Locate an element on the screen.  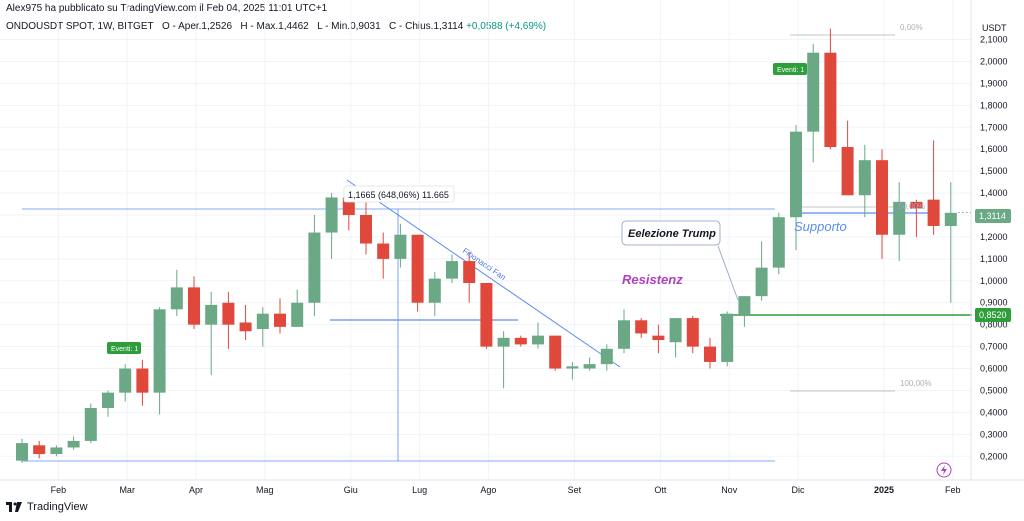
x-tick-label: Lug is located at coordinates (419, 490).